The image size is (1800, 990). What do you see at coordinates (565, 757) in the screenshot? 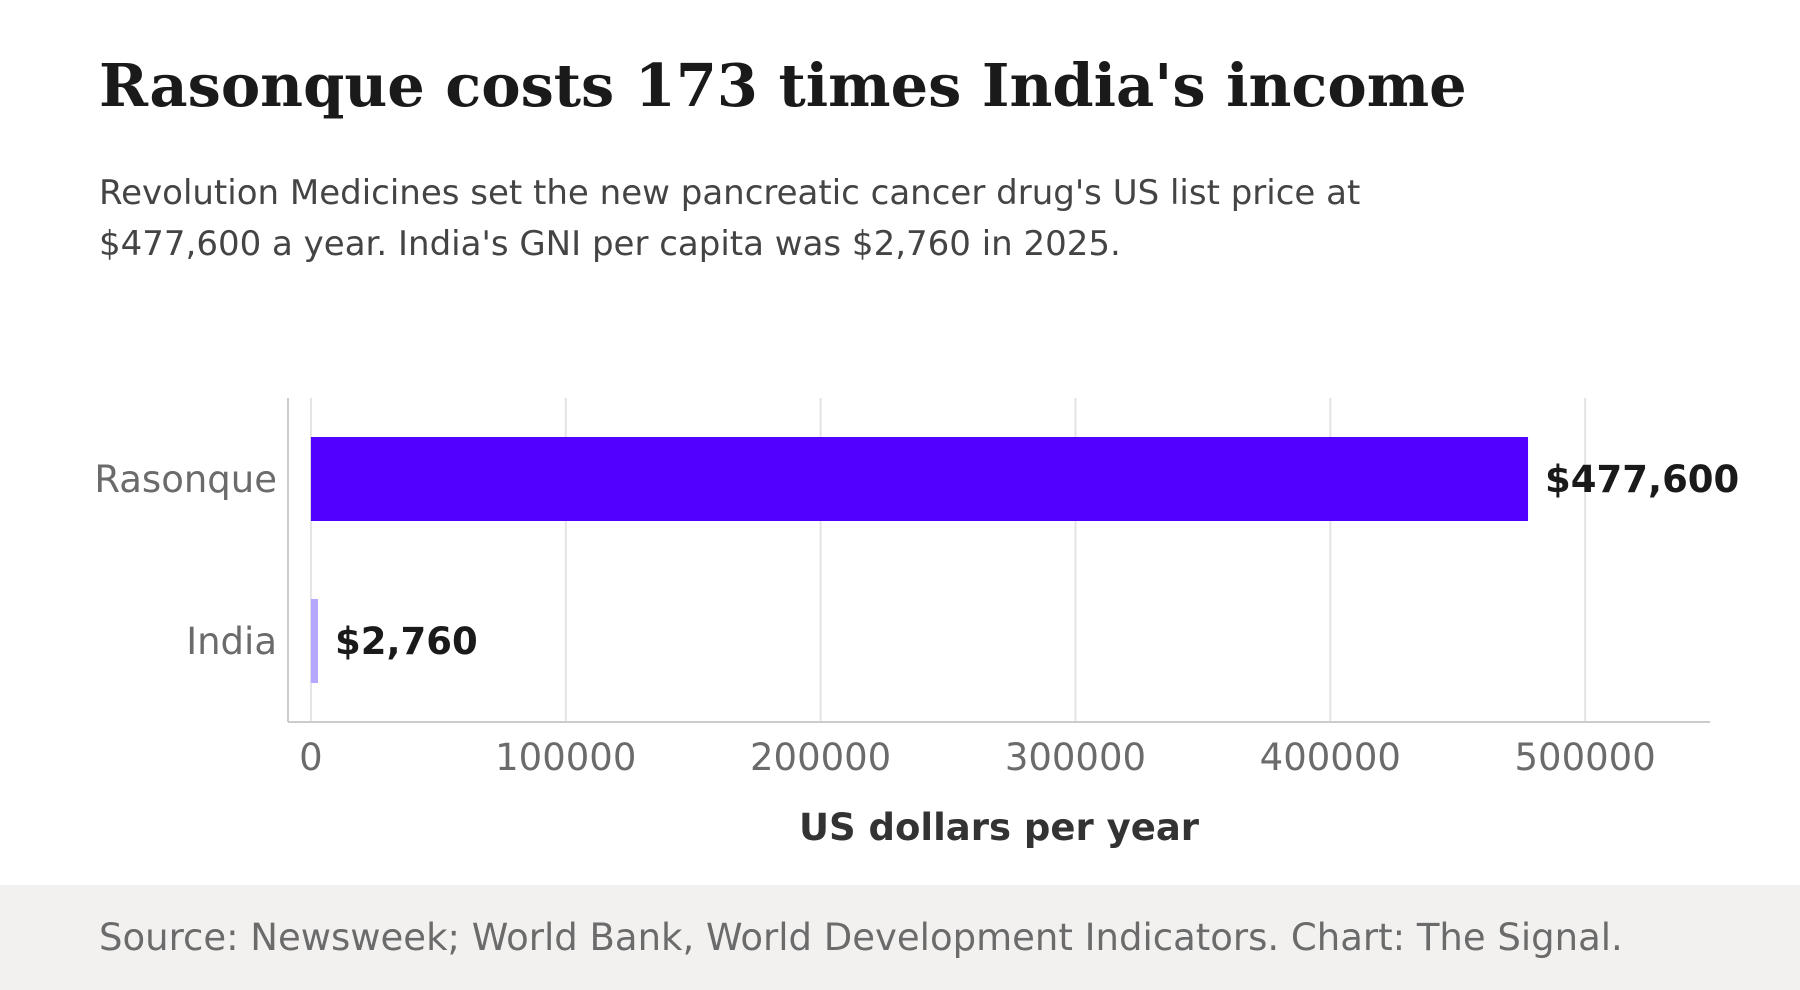
I see `x-tick-label: 100000` at bounding box center [565, 757].